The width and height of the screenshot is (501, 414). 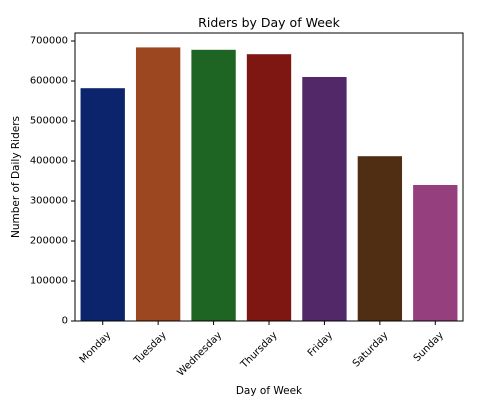 I want to click on x-tick-label: Wednesday, so click(x=199, y=354).